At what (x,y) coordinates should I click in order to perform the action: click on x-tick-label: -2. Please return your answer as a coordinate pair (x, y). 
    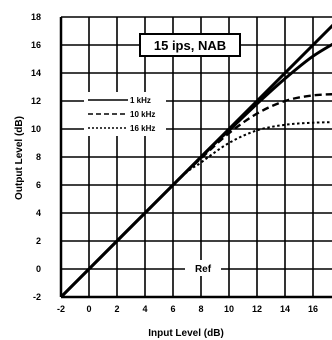
    Looking at the image, I should click on (61, 309).